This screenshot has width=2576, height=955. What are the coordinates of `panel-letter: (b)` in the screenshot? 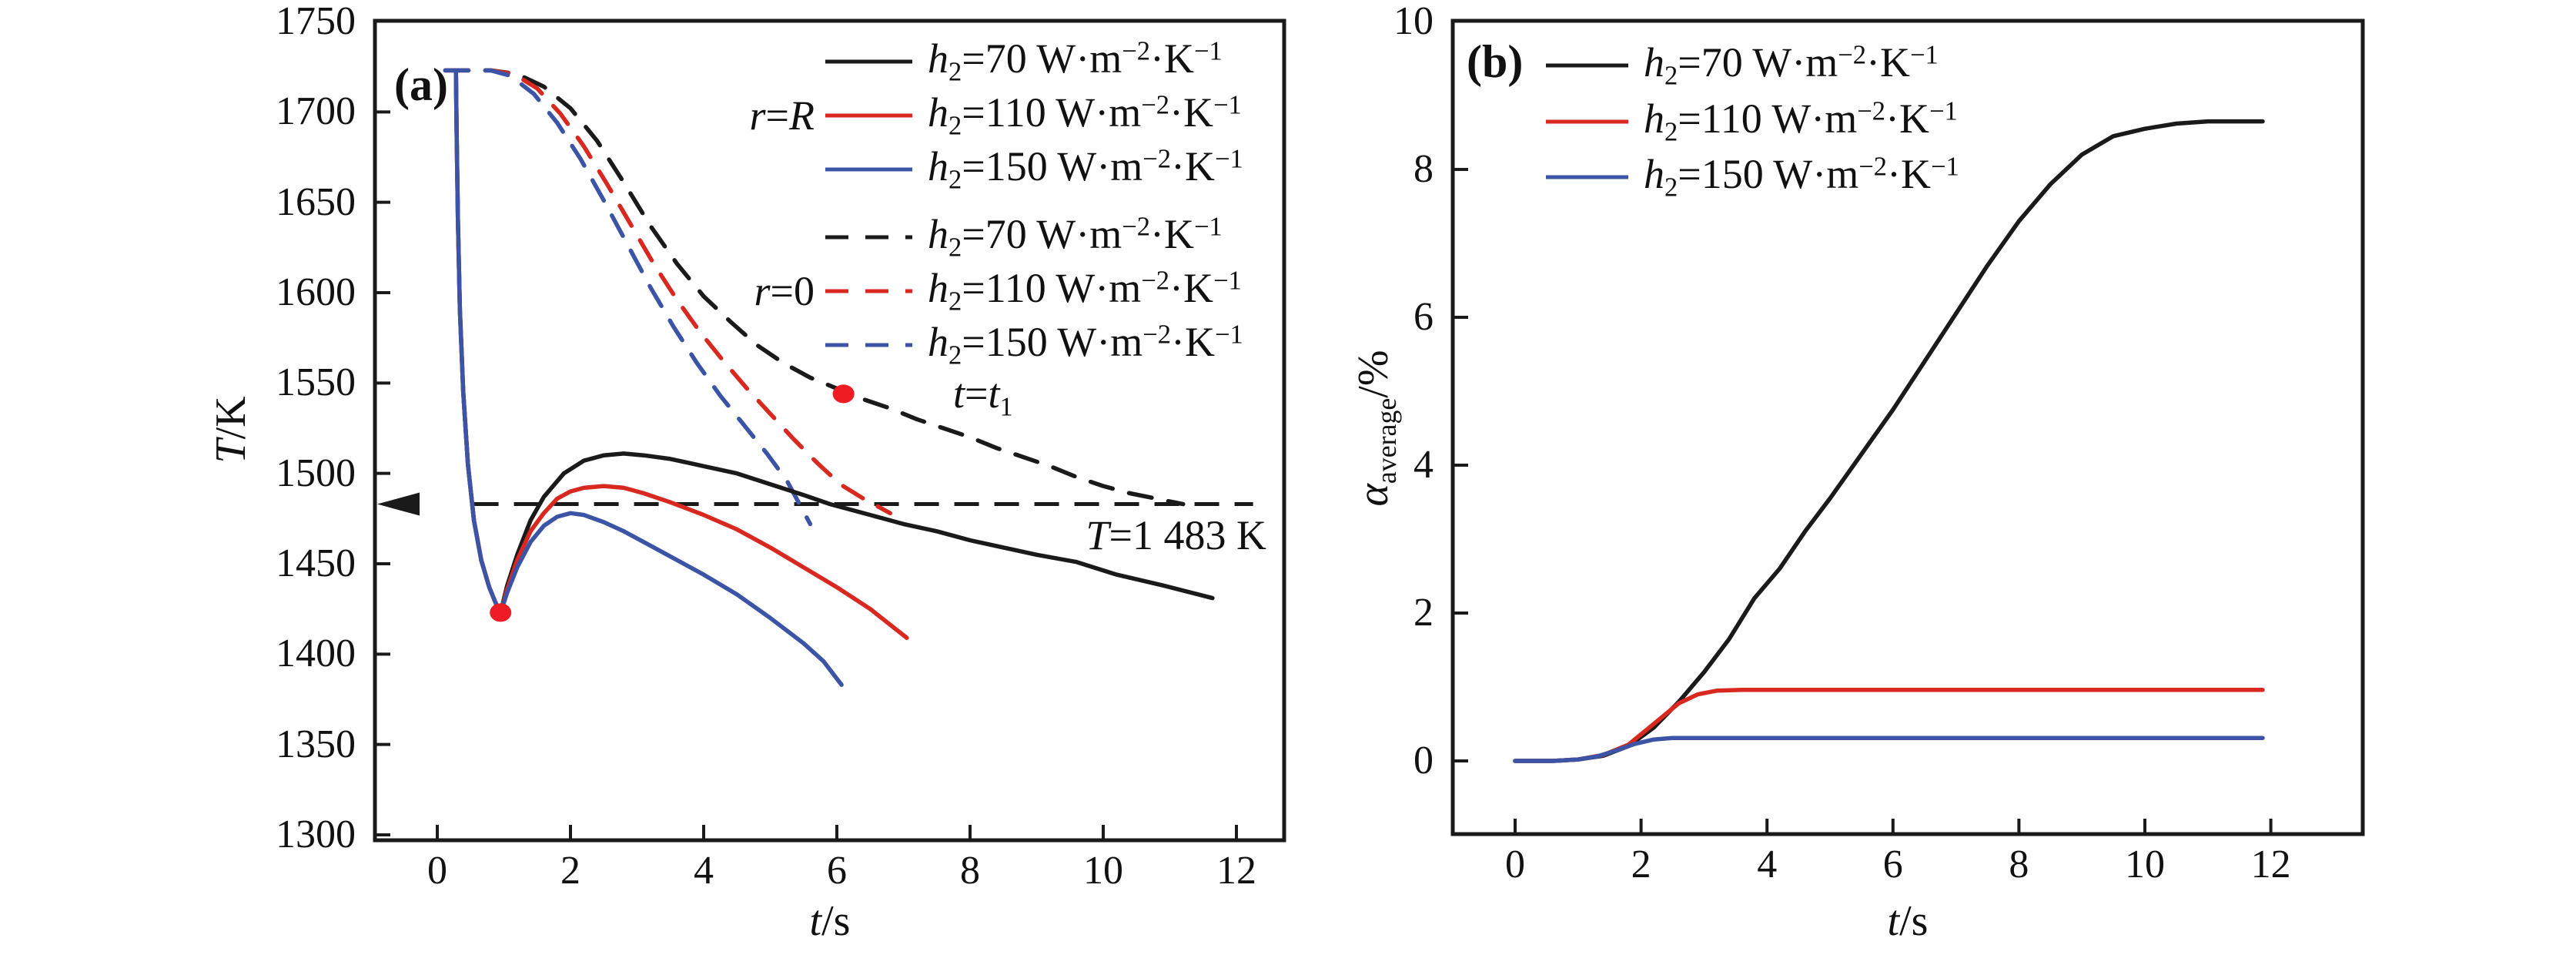 It's located at (1495, 61).